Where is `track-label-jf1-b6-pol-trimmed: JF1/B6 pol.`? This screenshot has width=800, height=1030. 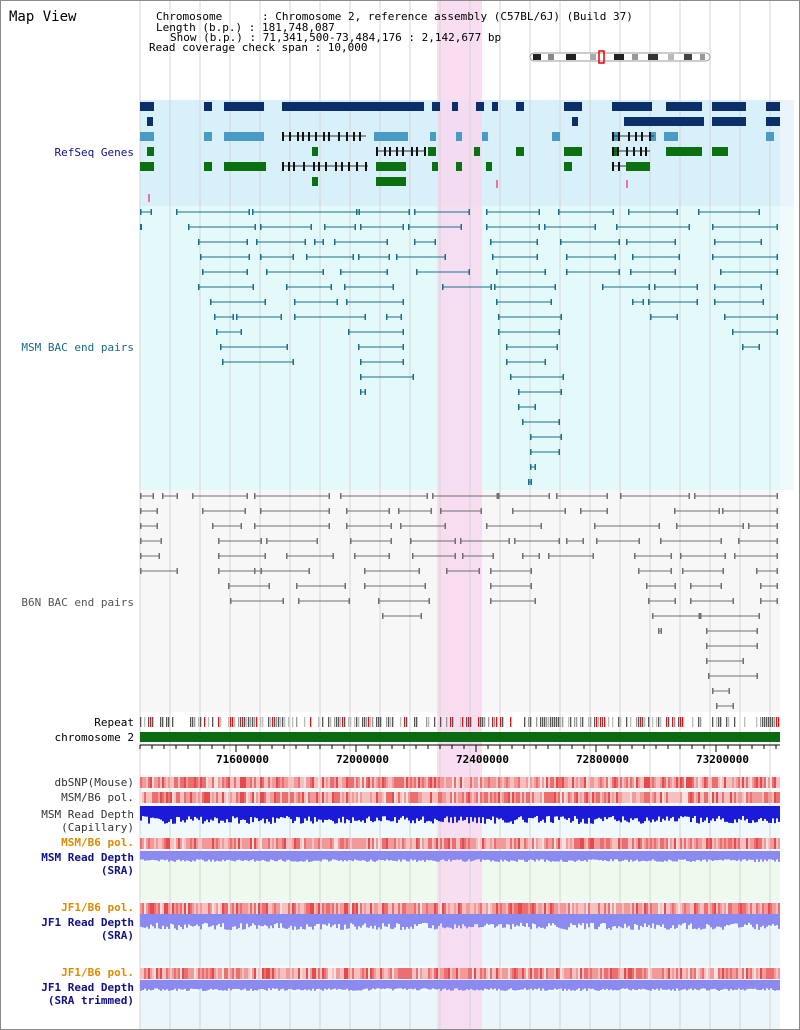 track-label-jf1-b6-pol-trimmed: JF1/B6 pol. is located at coordinates (97, 972).